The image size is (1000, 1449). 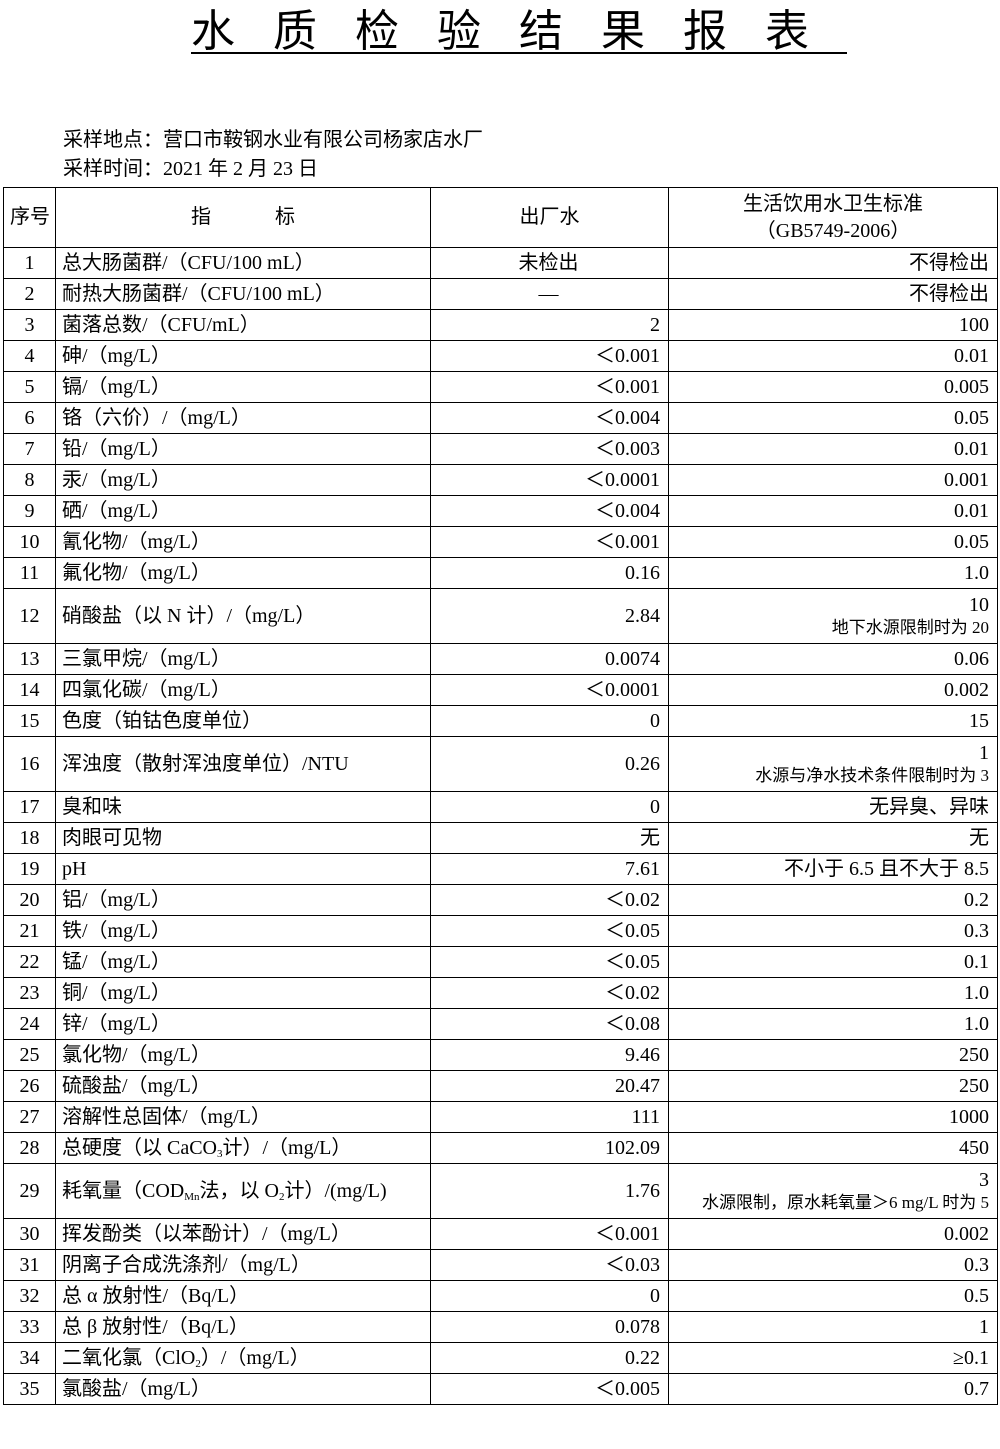 I want to click on indicator: 铅/（mg/L）, so click(x=243, y=449).